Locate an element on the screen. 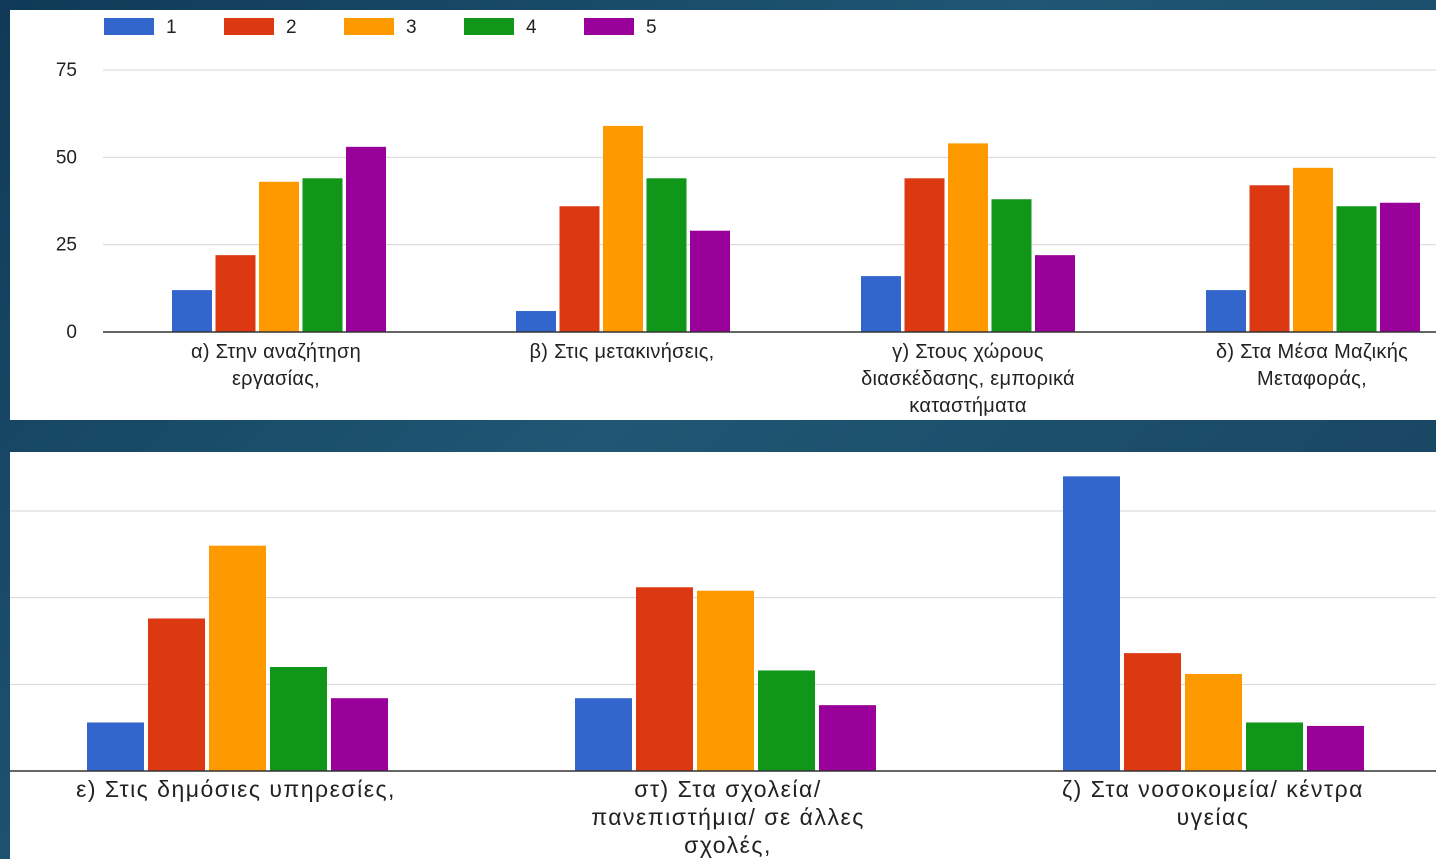  top-category-label-line: Μεταφοράς, is located at coordinates (1312, 379).